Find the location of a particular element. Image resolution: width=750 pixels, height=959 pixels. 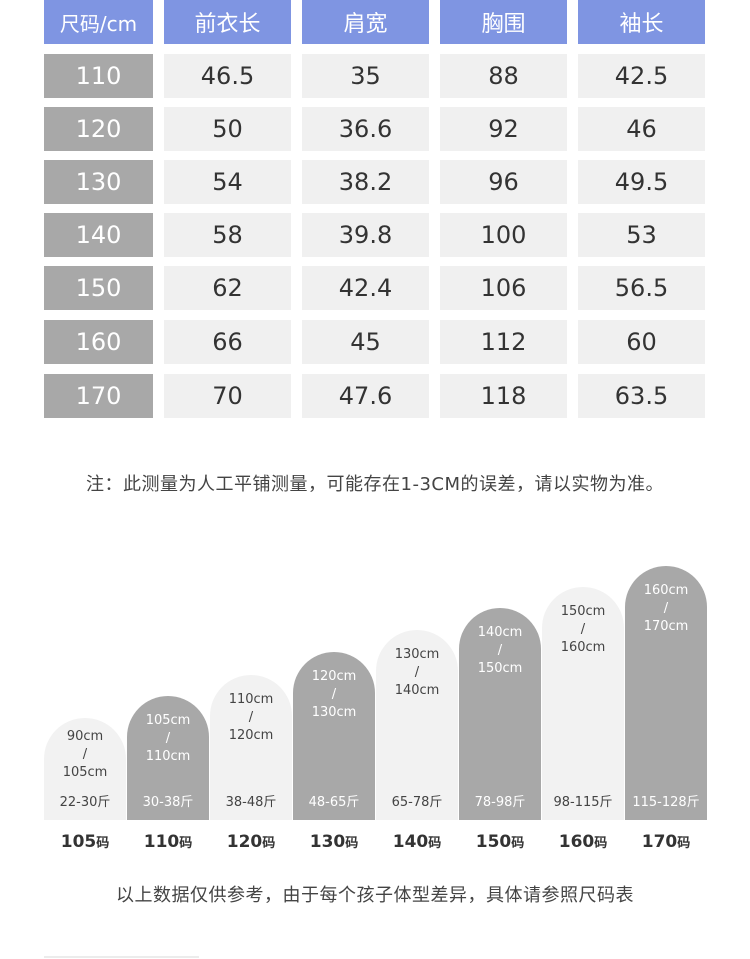

table-row: 110 46.5 35 88 42.5 is located at coordinates (375, 76).